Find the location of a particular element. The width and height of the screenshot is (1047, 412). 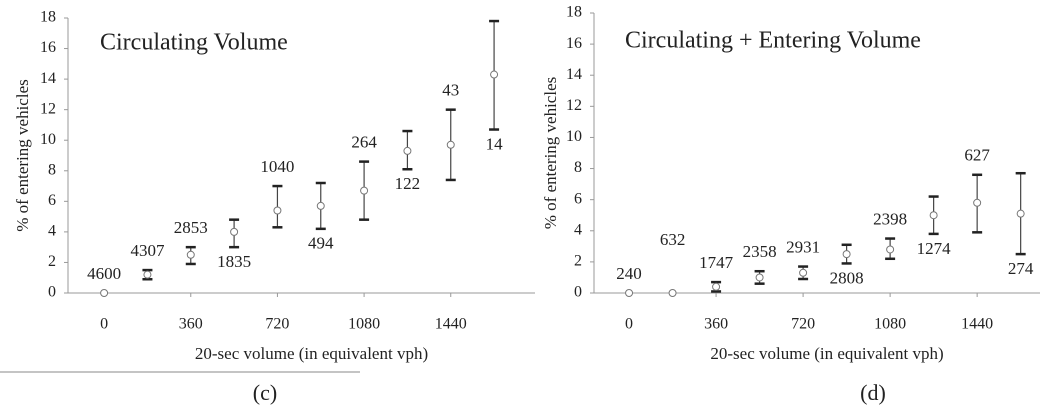

count-label: 1274 is located at coordinates (934, 248).